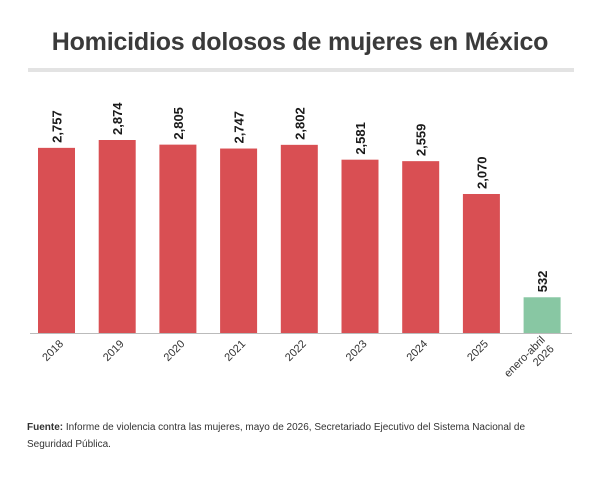  Describe the element at coordinates (529, 361) in the screenshot. I see `x-tick-label: enero-abril2026` at that location.